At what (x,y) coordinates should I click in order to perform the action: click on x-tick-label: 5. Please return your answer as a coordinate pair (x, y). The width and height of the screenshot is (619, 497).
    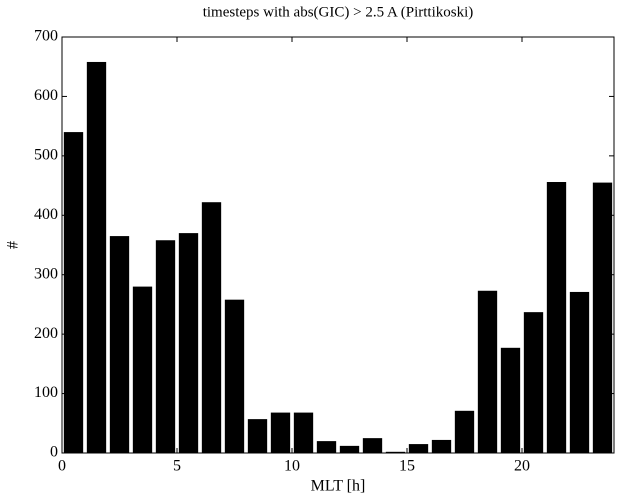
    Looking at the image, I should click on (177, 466).